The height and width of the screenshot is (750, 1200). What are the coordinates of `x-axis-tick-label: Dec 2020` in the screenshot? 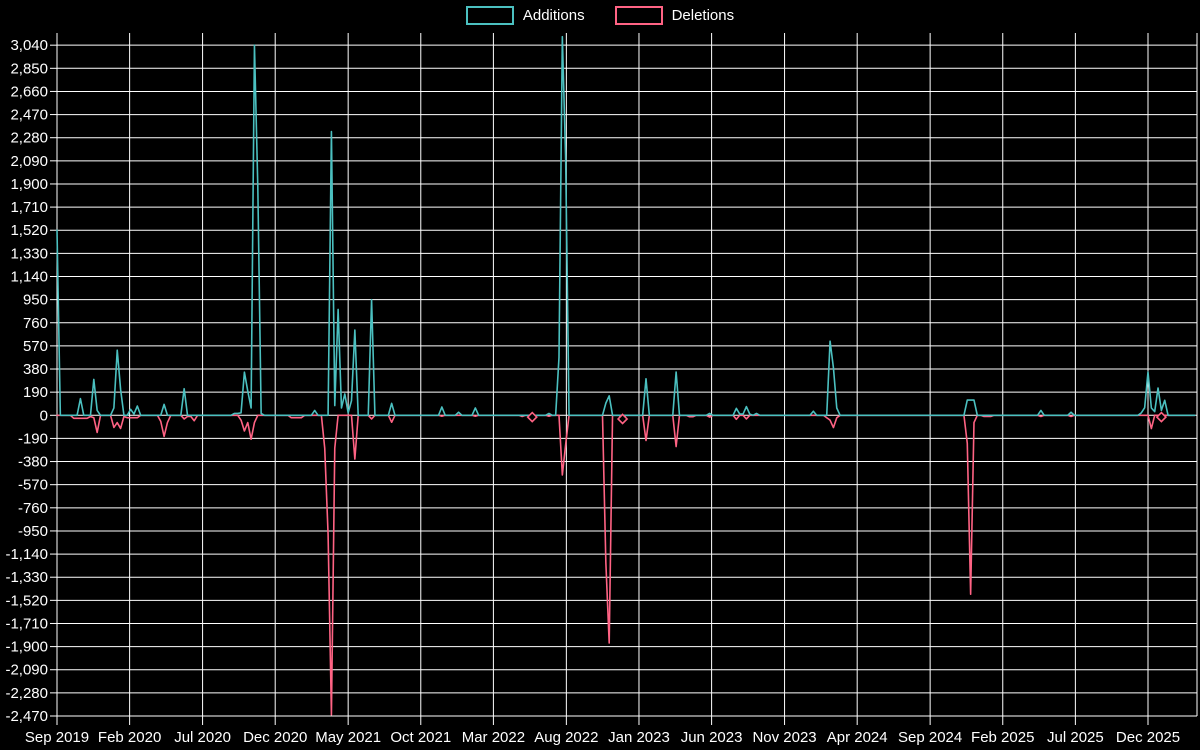 It's located at (275, 737).